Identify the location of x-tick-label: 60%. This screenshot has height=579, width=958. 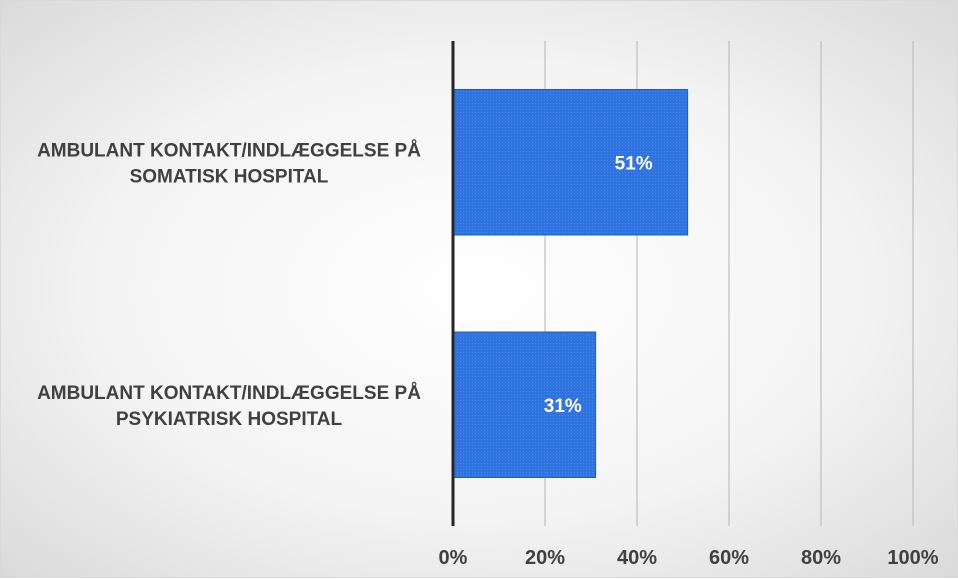
(729, 558).